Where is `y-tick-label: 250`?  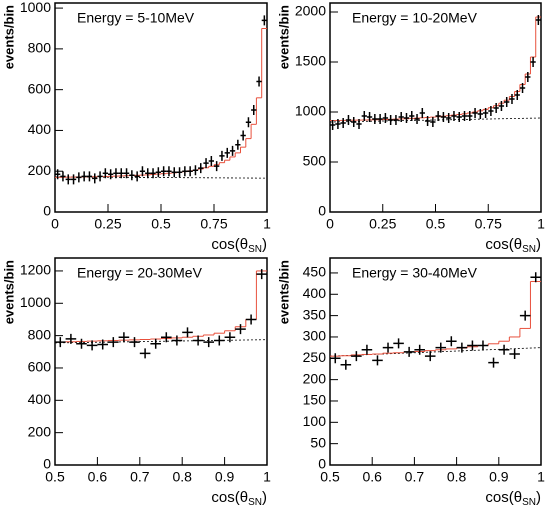 y-tick-label: 250 is located at coordinates (315, 357).